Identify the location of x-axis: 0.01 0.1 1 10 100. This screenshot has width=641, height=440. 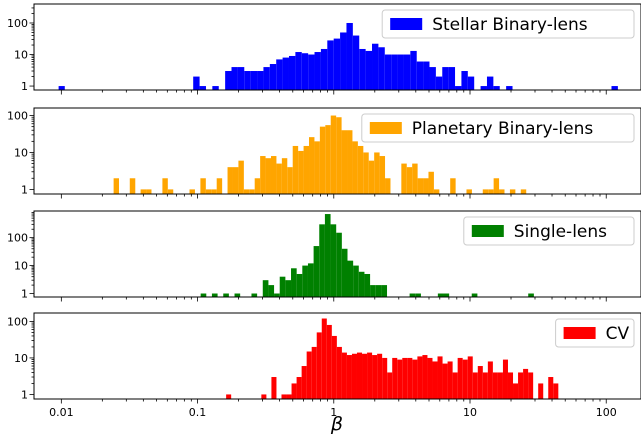
(333, 412).